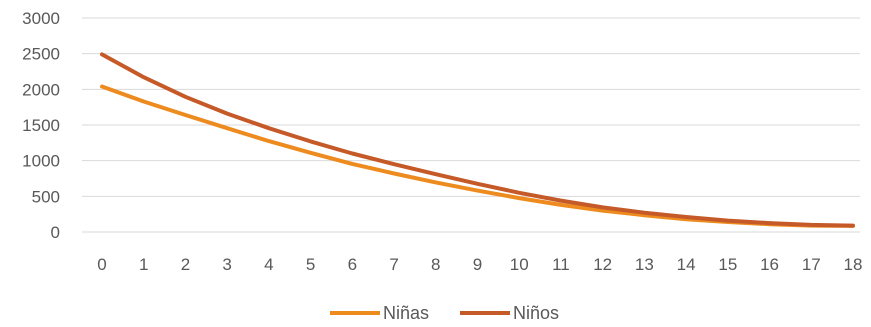 The width and height of the screenshot is (871, 327). Describe the element at coordinates (509, 313) in the screenshot. I see `legend-item: Niños` at that location.